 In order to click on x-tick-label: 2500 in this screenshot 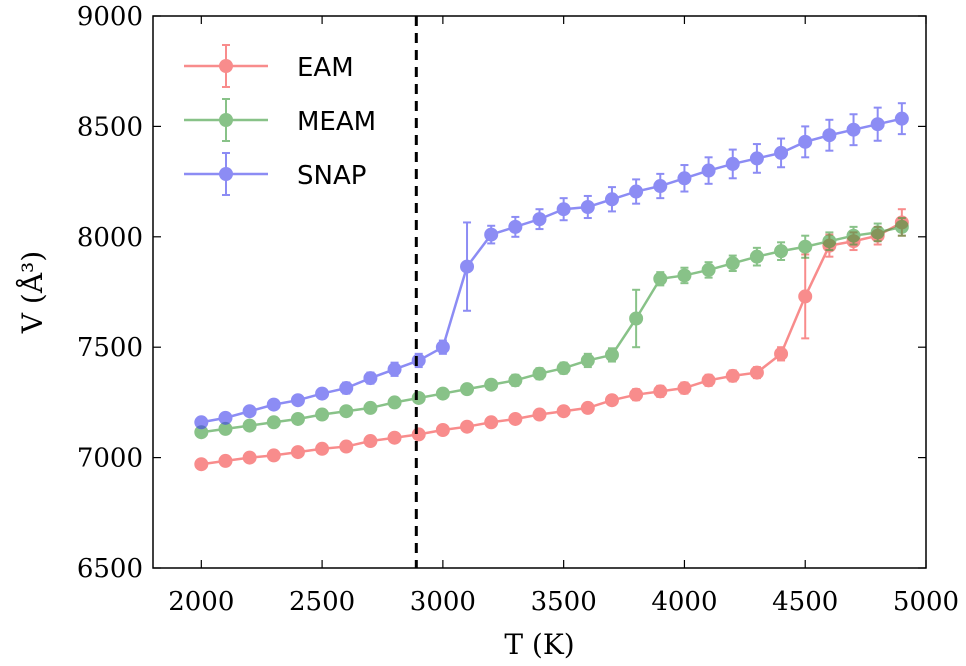, I will do `click(322, 602)`.